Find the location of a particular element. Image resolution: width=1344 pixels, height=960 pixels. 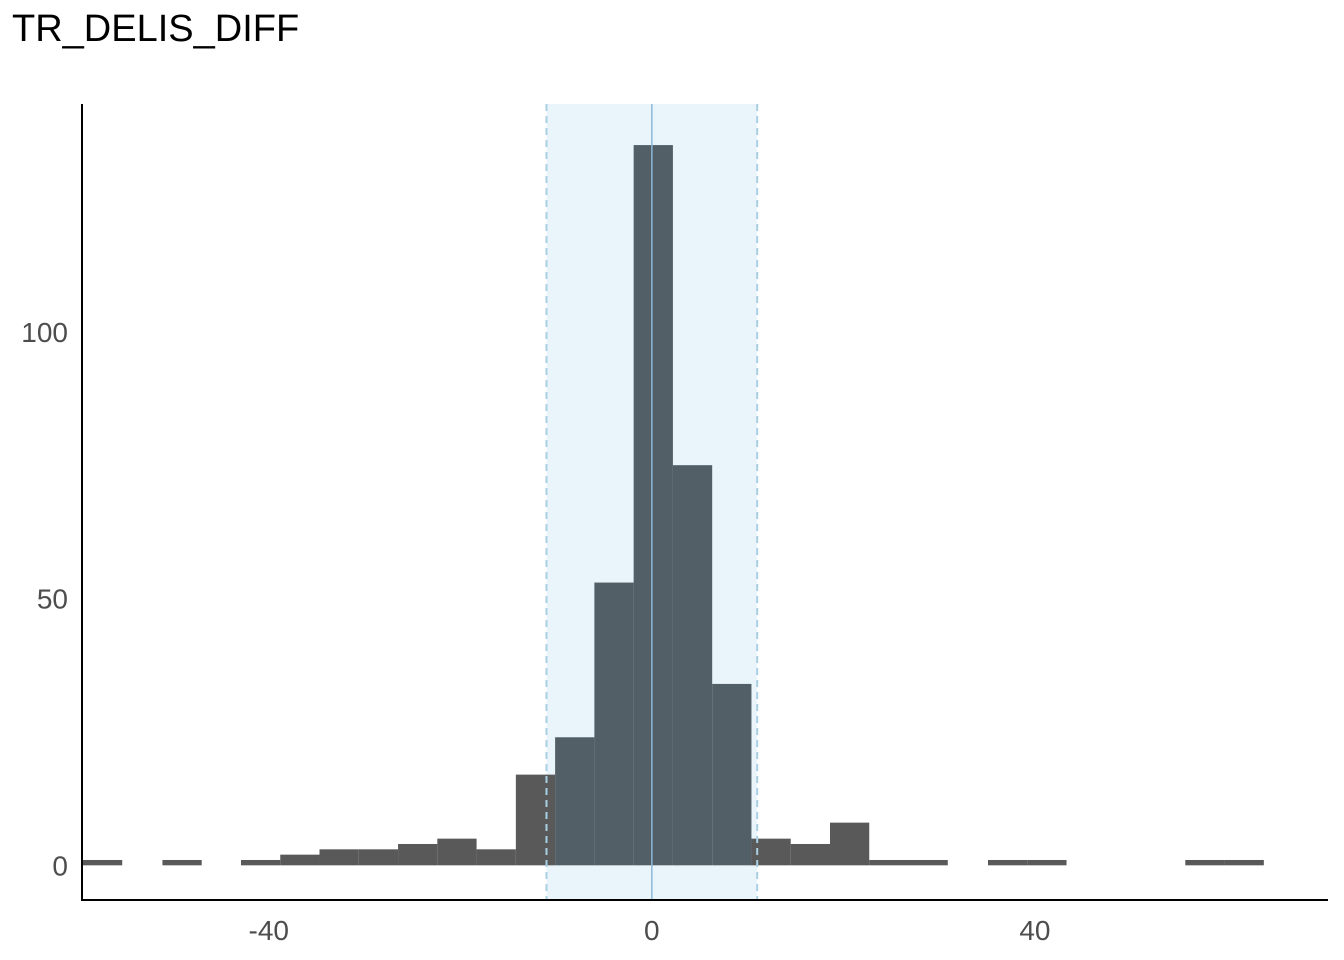

x-tick-label: 0 is located at coordinates (652, 930).